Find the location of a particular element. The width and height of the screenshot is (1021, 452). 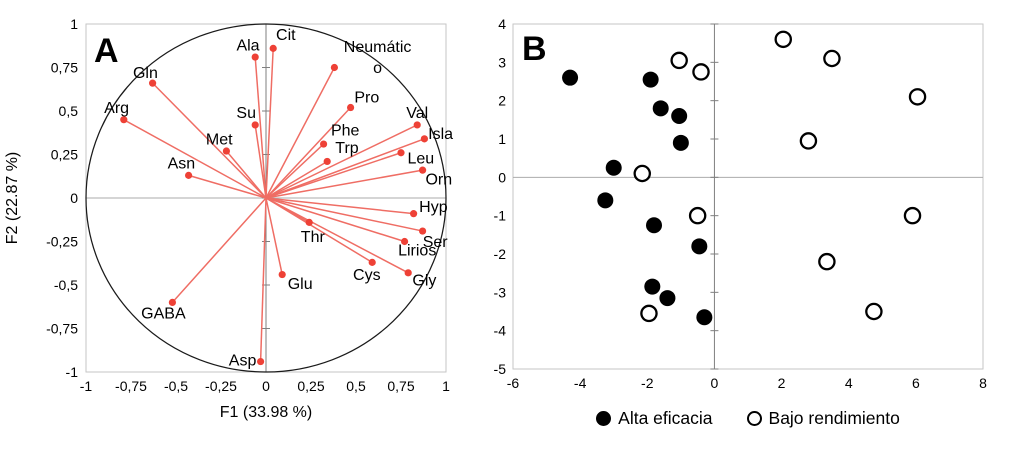

vector-label: Isla is located at coordinates (440, 134).